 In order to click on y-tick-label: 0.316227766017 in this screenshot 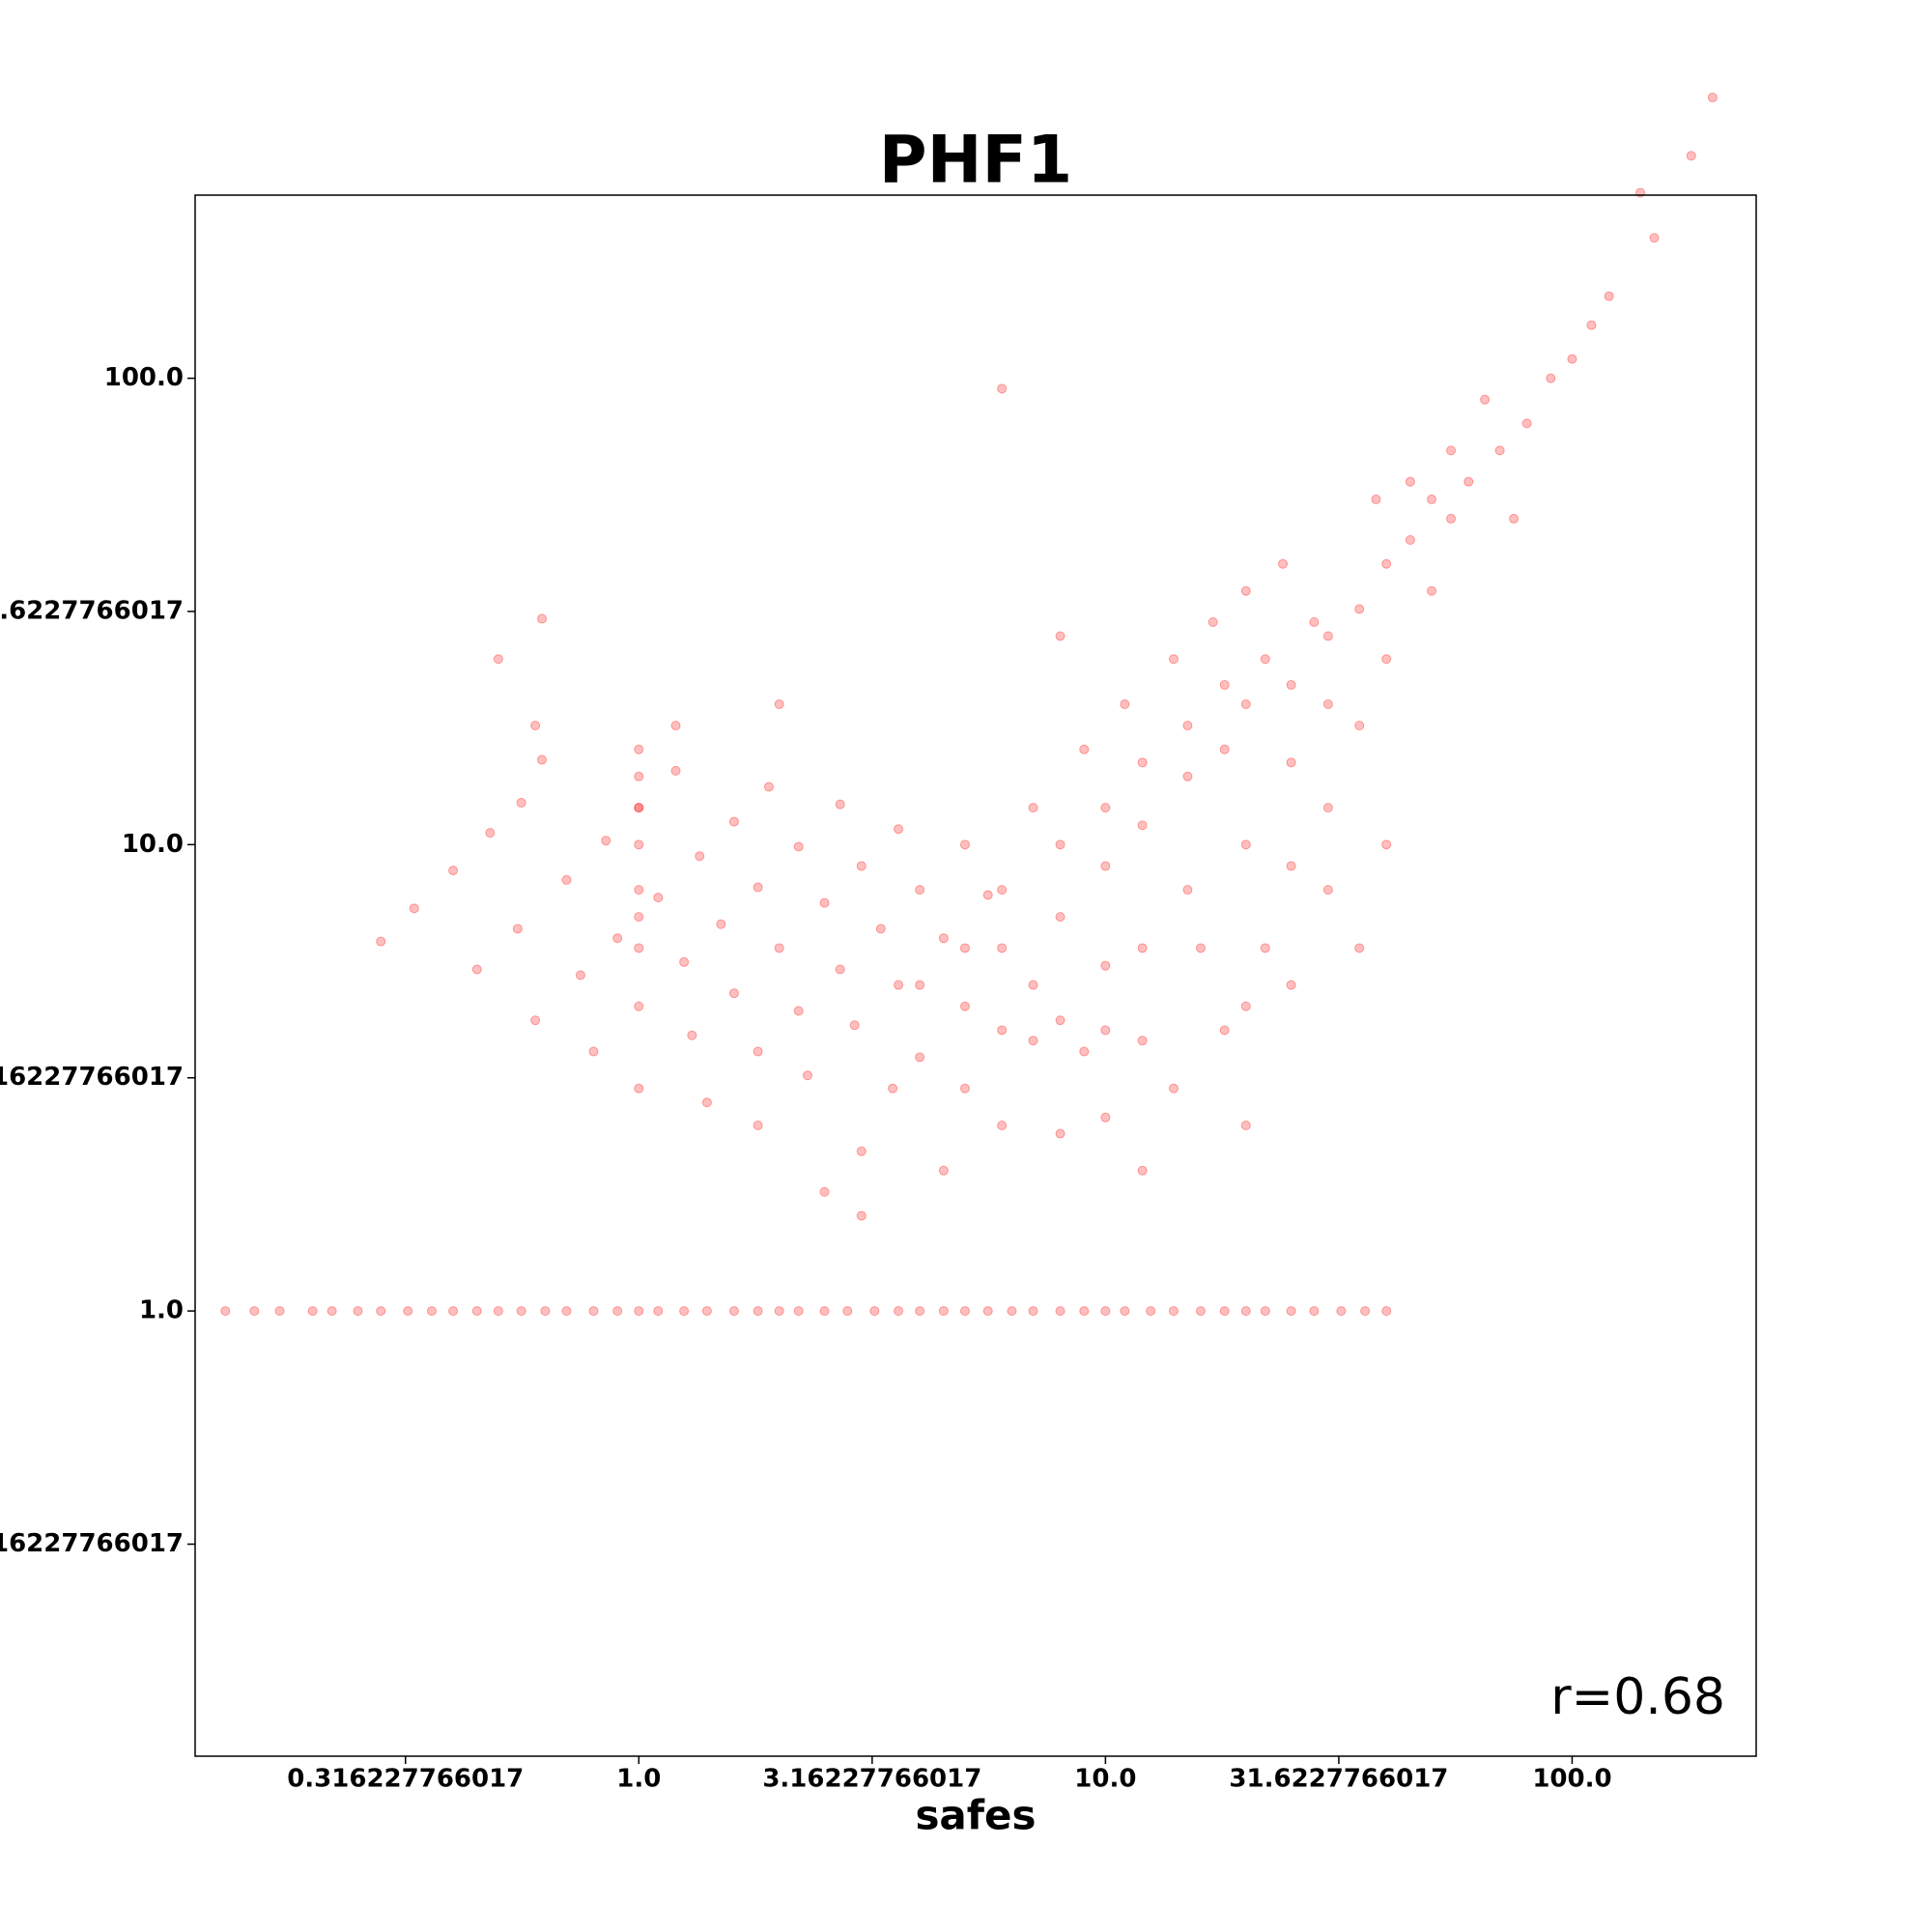, I will do `click(92, 1543)`.